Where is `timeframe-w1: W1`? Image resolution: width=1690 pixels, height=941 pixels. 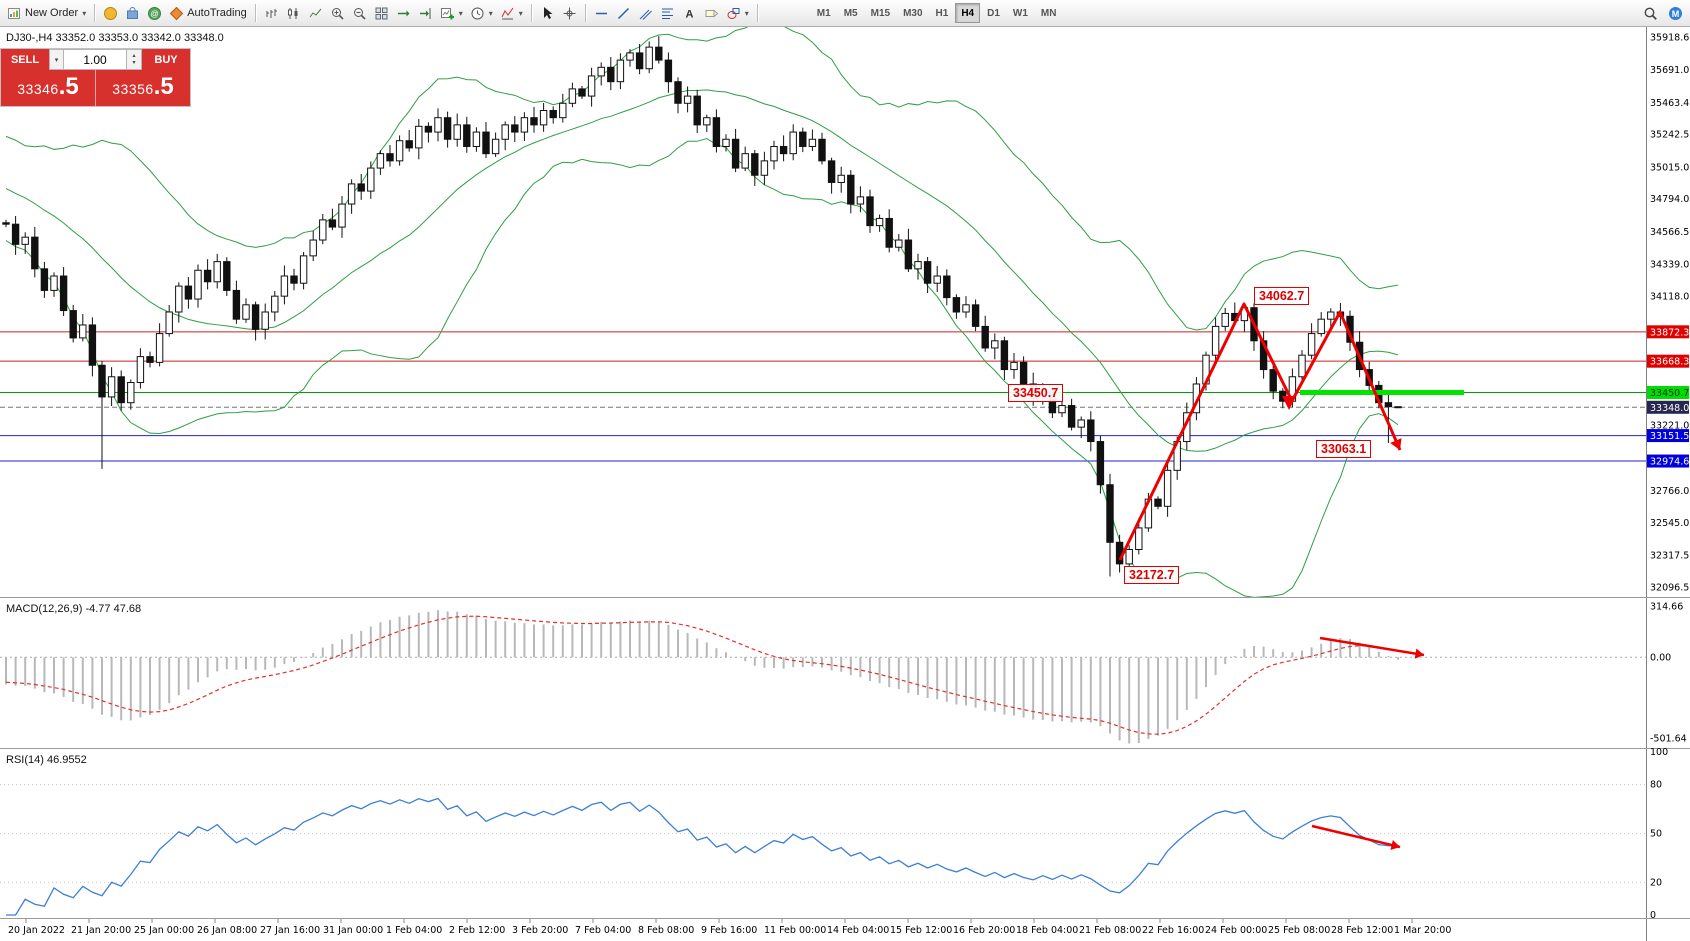 timeframe-w1: W1 is located at coordinates (1020, 13).